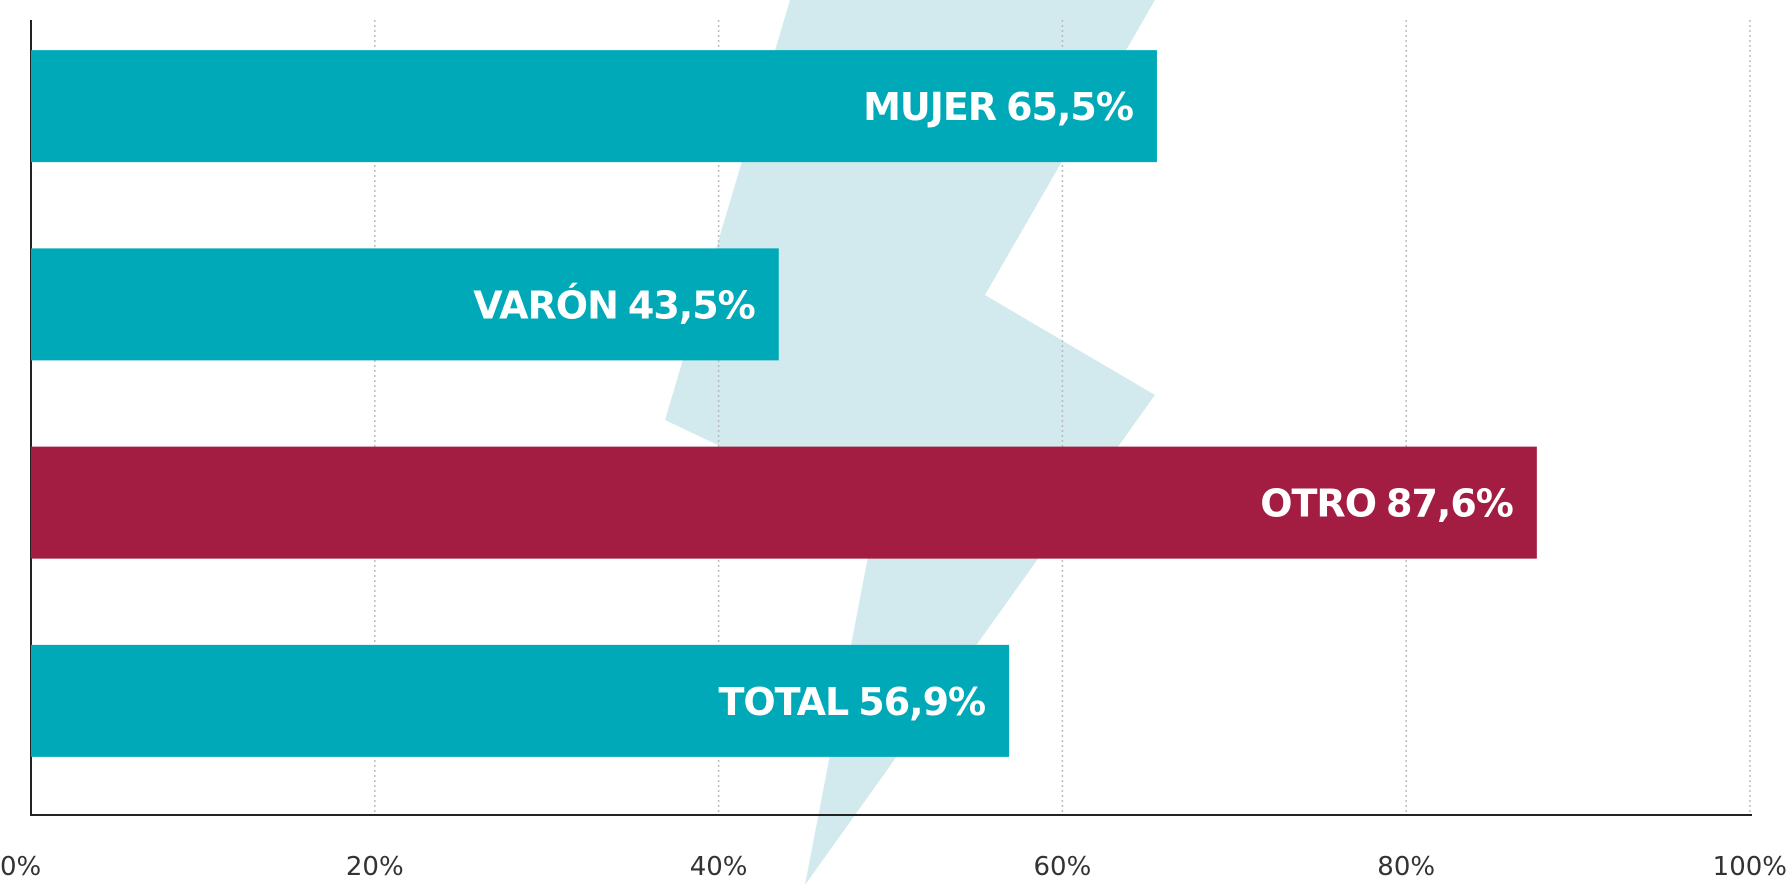  I want to click on x-tick-label: 60%, so click(1063, 867).